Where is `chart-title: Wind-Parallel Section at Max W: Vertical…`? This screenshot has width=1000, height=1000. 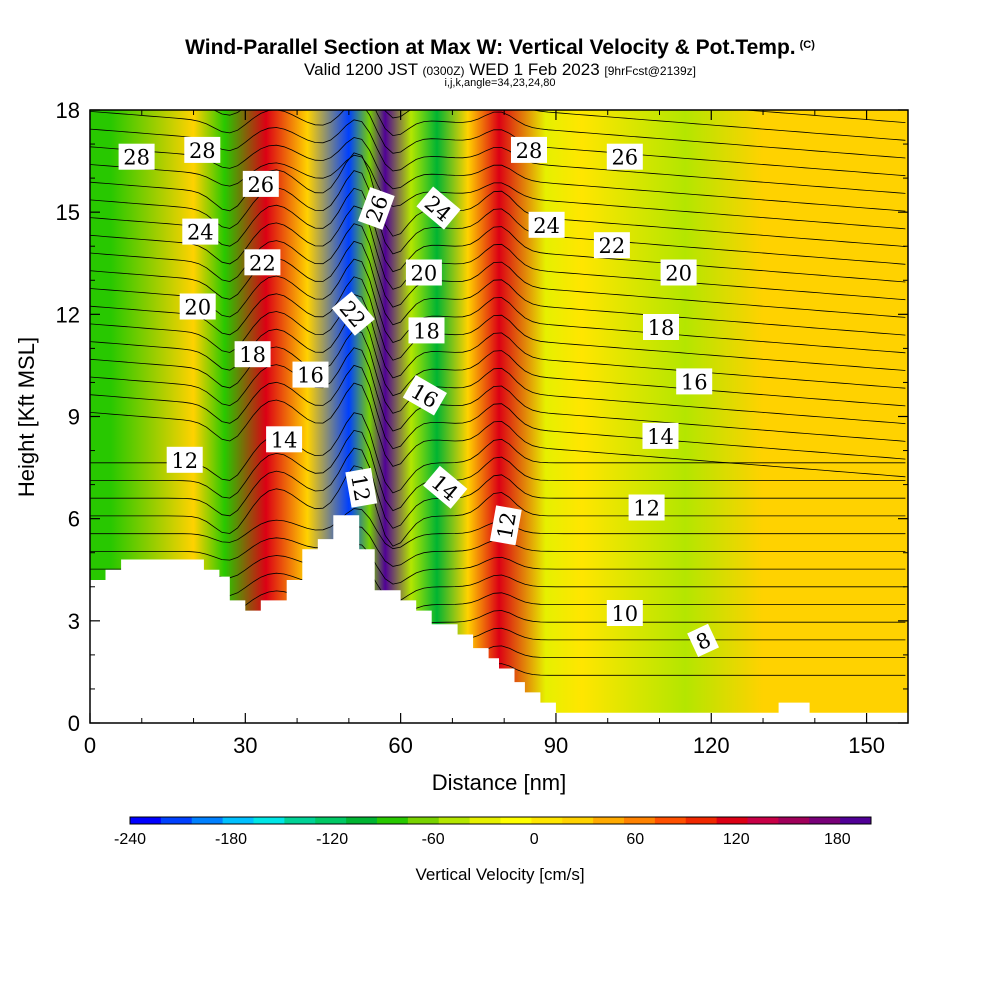
chart-title: Wind-Parallel Section at Max W: Vertical… is located at coordinates (500, 47).